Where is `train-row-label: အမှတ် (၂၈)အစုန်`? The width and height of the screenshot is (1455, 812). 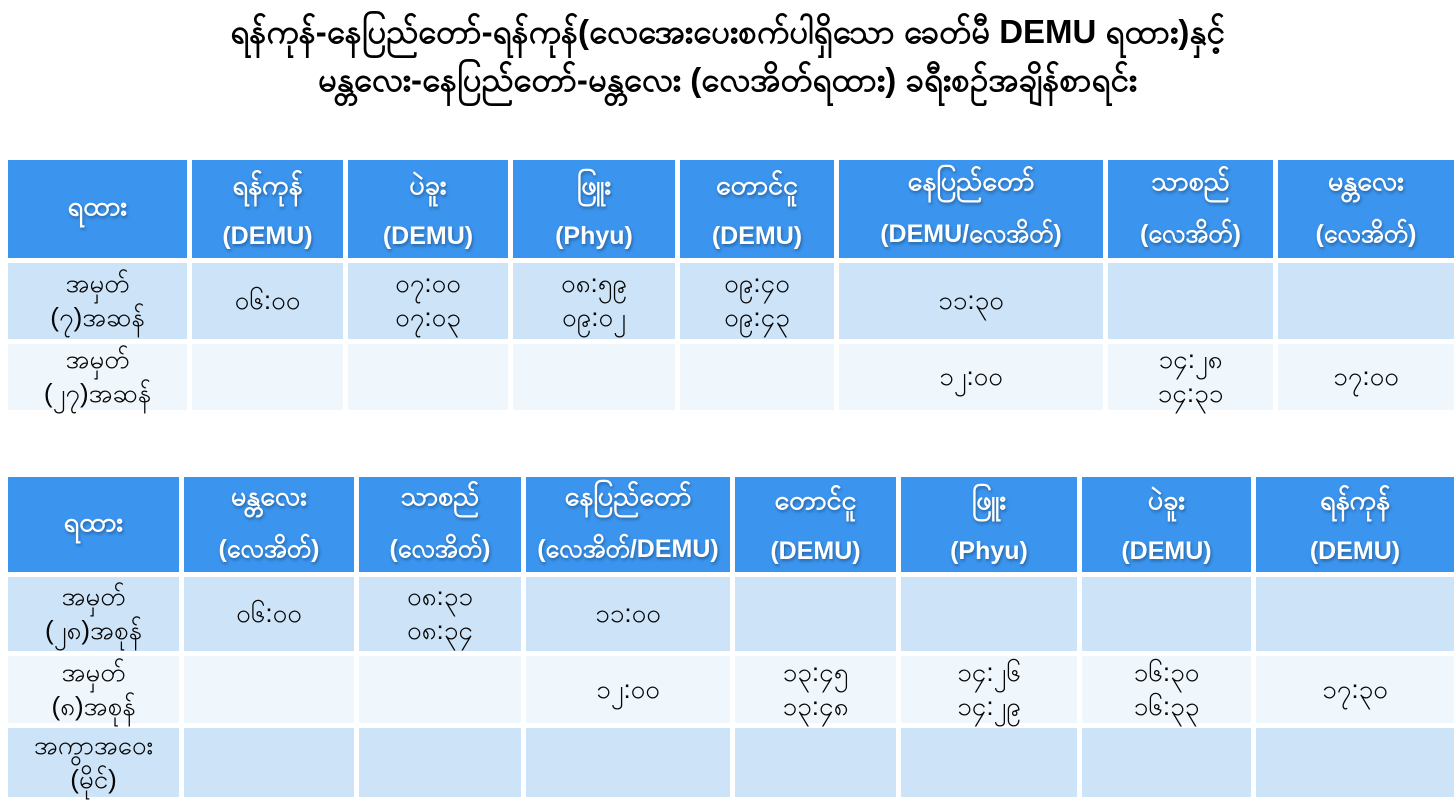
train-row-label: အမှတ် (၂၈)အစုန် is located at coordinates (93, 614).